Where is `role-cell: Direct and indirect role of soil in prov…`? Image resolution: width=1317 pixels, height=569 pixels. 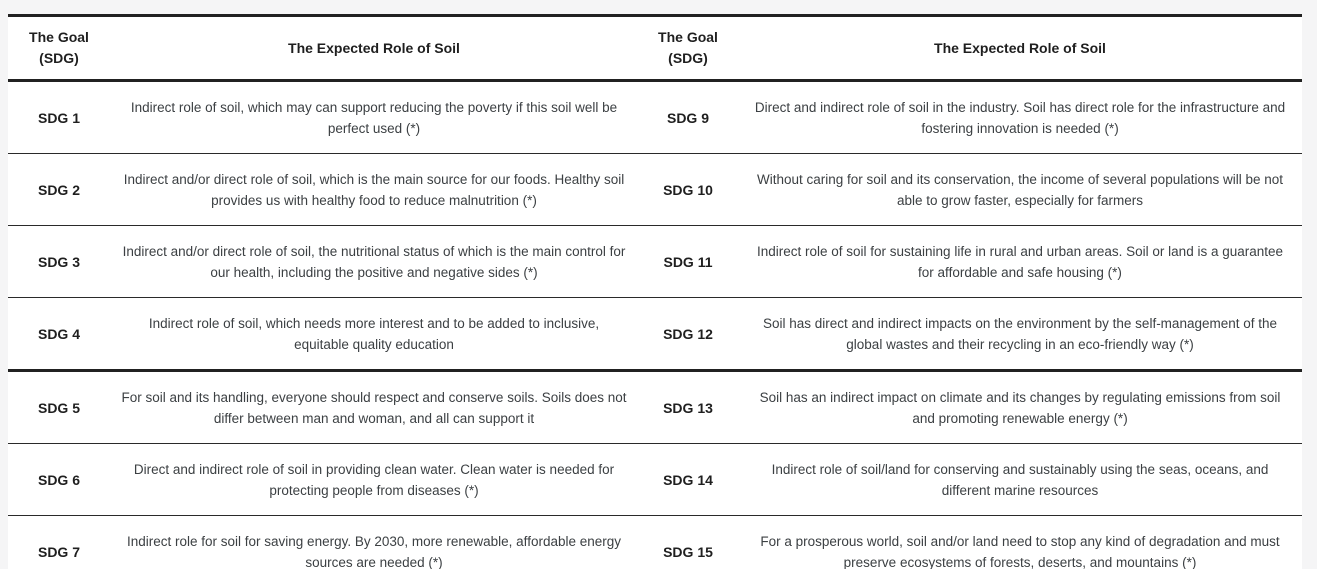 role-cell: Direct and indirect role of soil in prov… is located at coordinates (374, 479).